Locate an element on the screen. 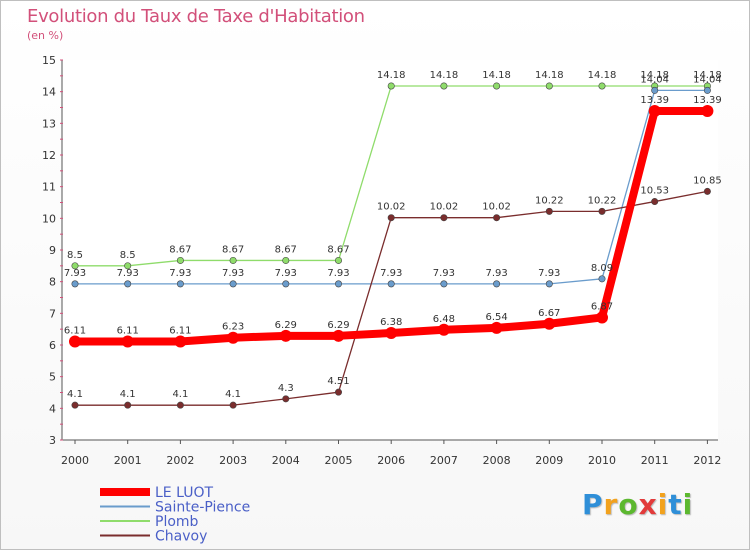 Image resolution: width=750 pixels, height=550 pixels. legend-label: Chavoy is located at coordinates (181, 537).